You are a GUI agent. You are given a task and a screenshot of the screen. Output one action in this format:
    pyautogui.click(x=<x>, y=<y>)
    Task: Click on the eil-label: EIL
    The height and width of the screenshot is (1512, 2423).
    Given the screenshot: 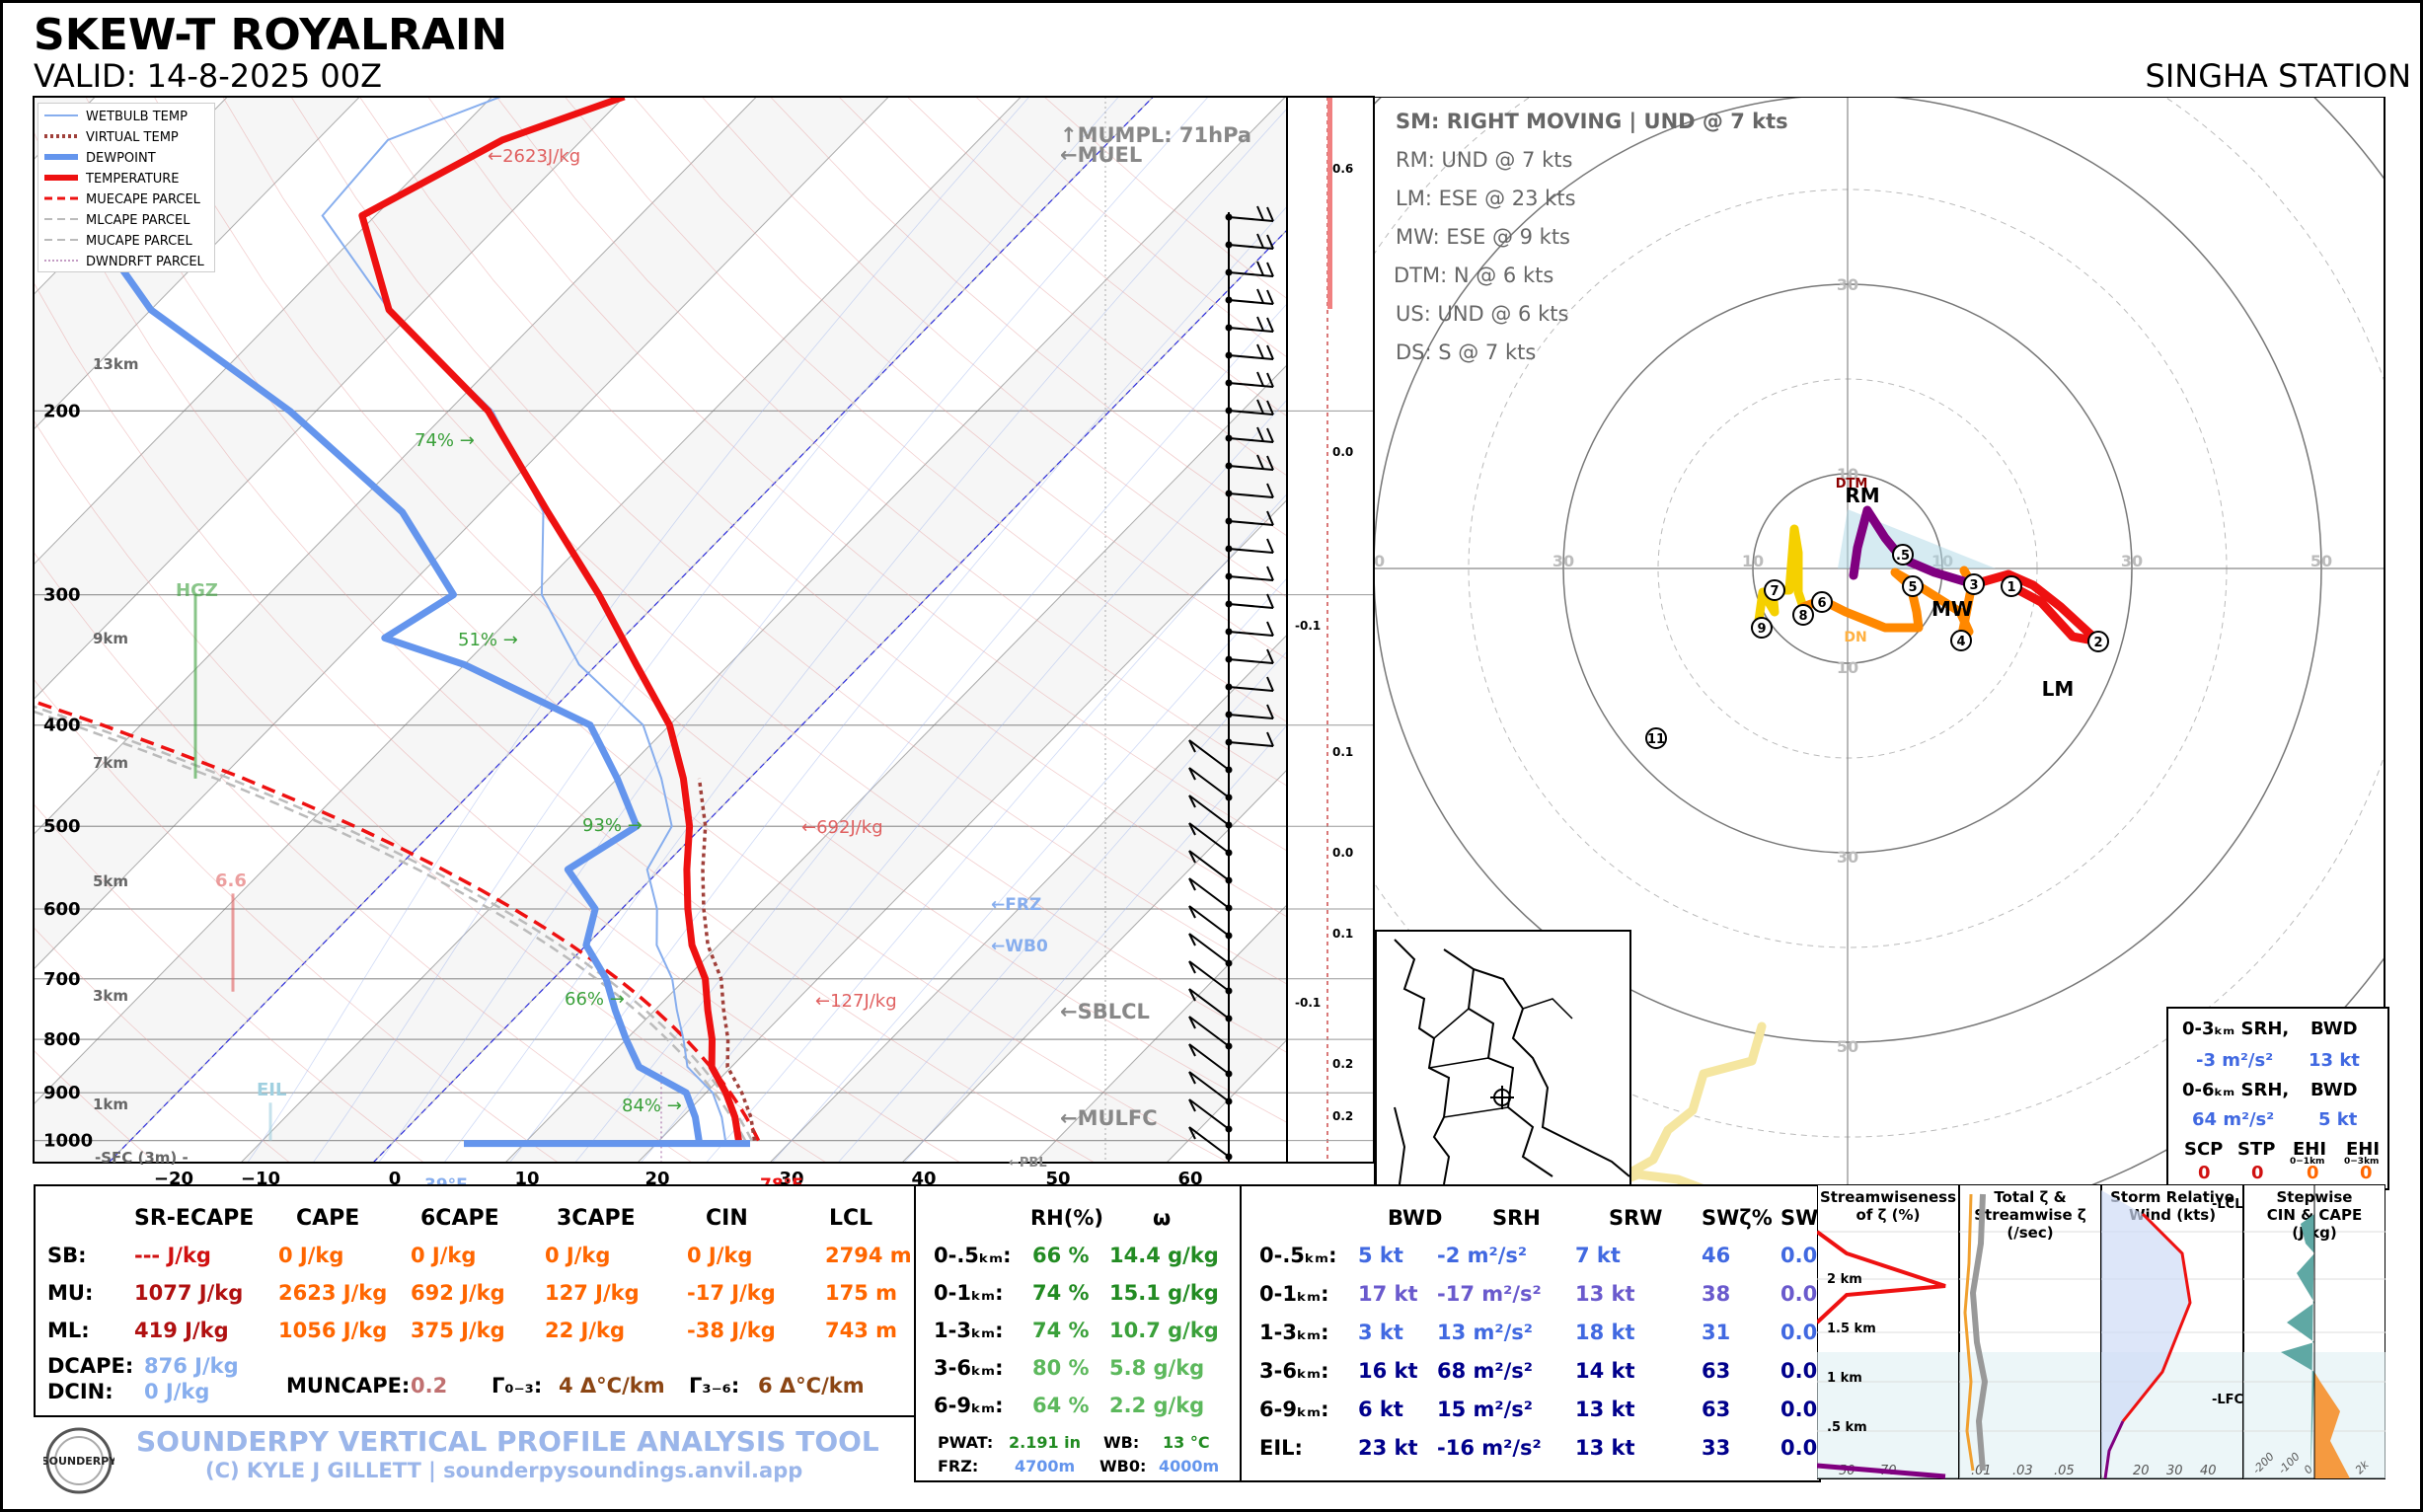 What is the action you would take?
    pyautogui.click(x=271, y=1090)
    